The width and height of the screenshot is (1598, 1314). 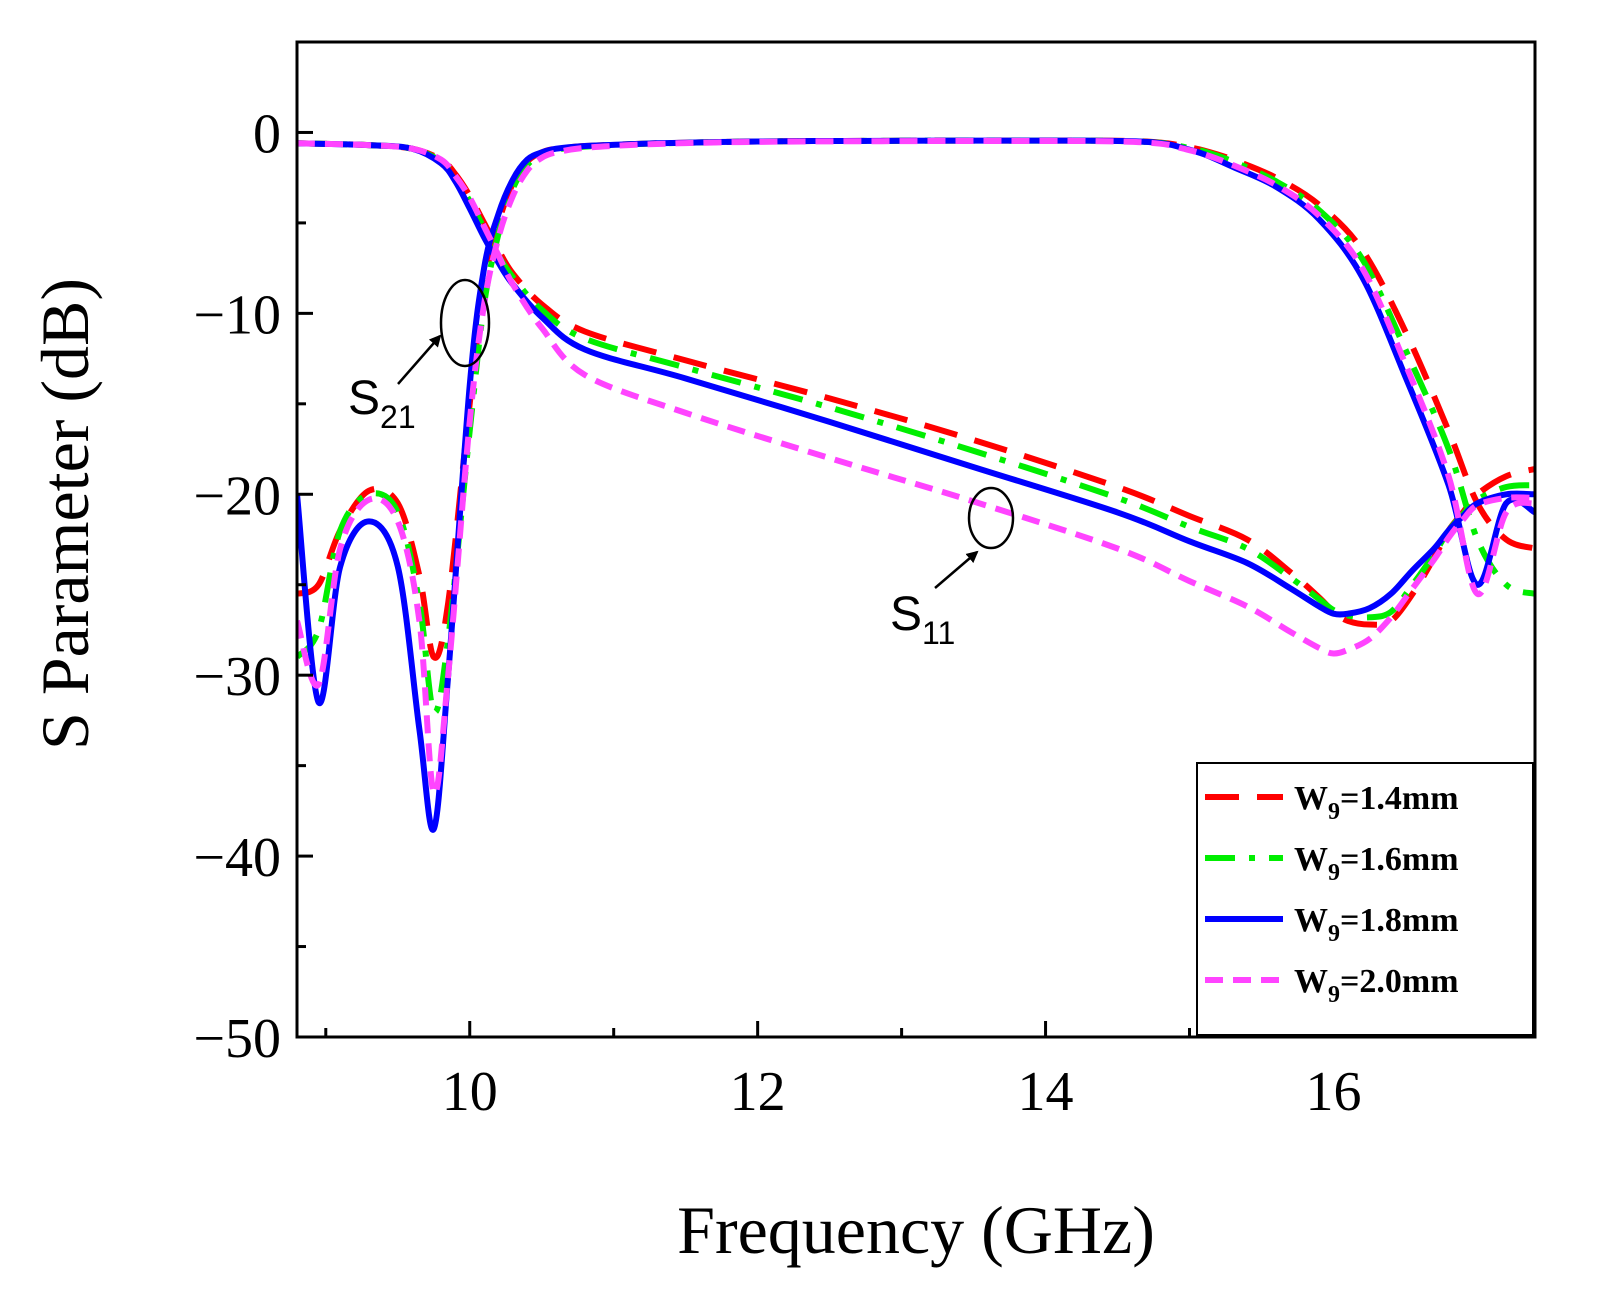 I want to click on y-tick-label: −40, so click(x=237, y=858).